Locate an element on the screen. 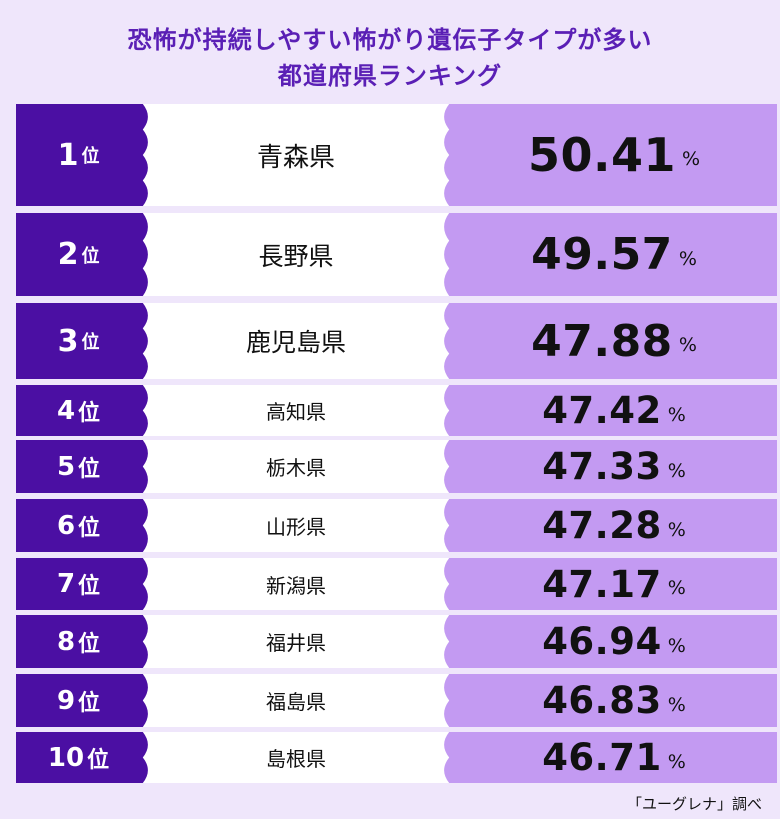  rank-number: 5 is located at coordinates (66, 466).